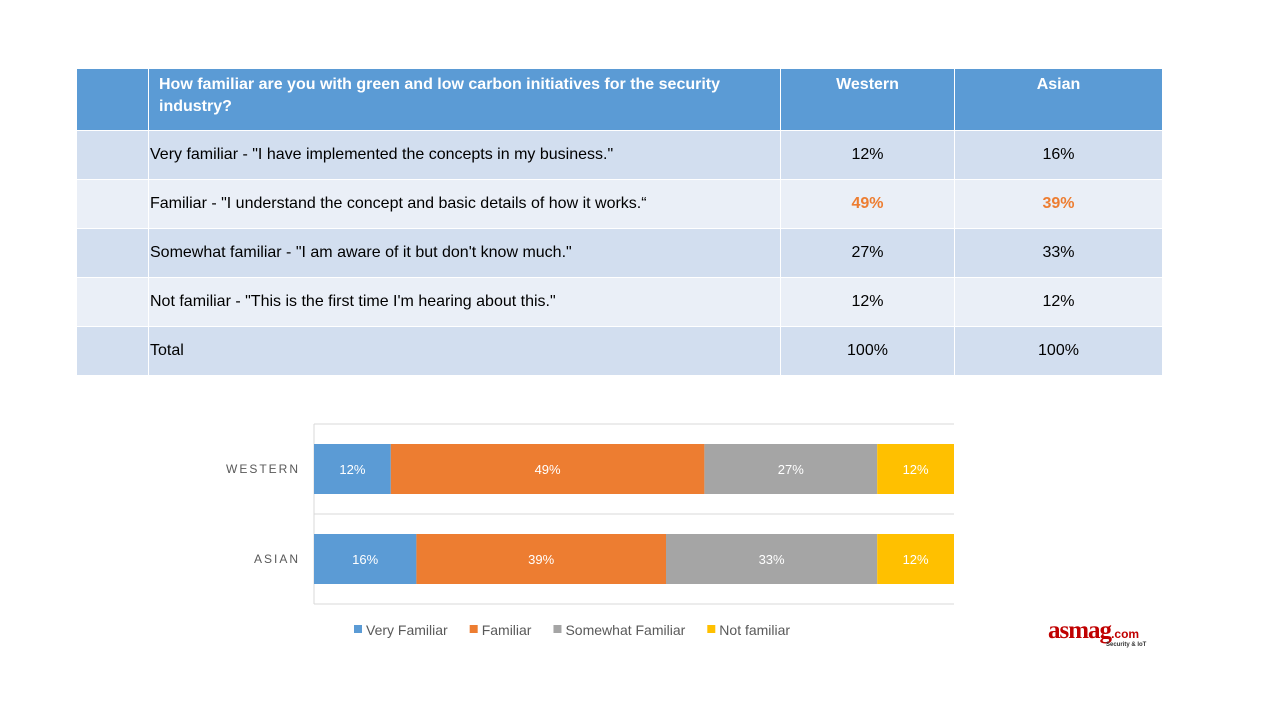 Image resolution: width=1280 pixels, height=720 pixels. Describe the element at coordinates (1058, 204) in the screenshot. I see `asian-value-highlight: 39%` at that location.